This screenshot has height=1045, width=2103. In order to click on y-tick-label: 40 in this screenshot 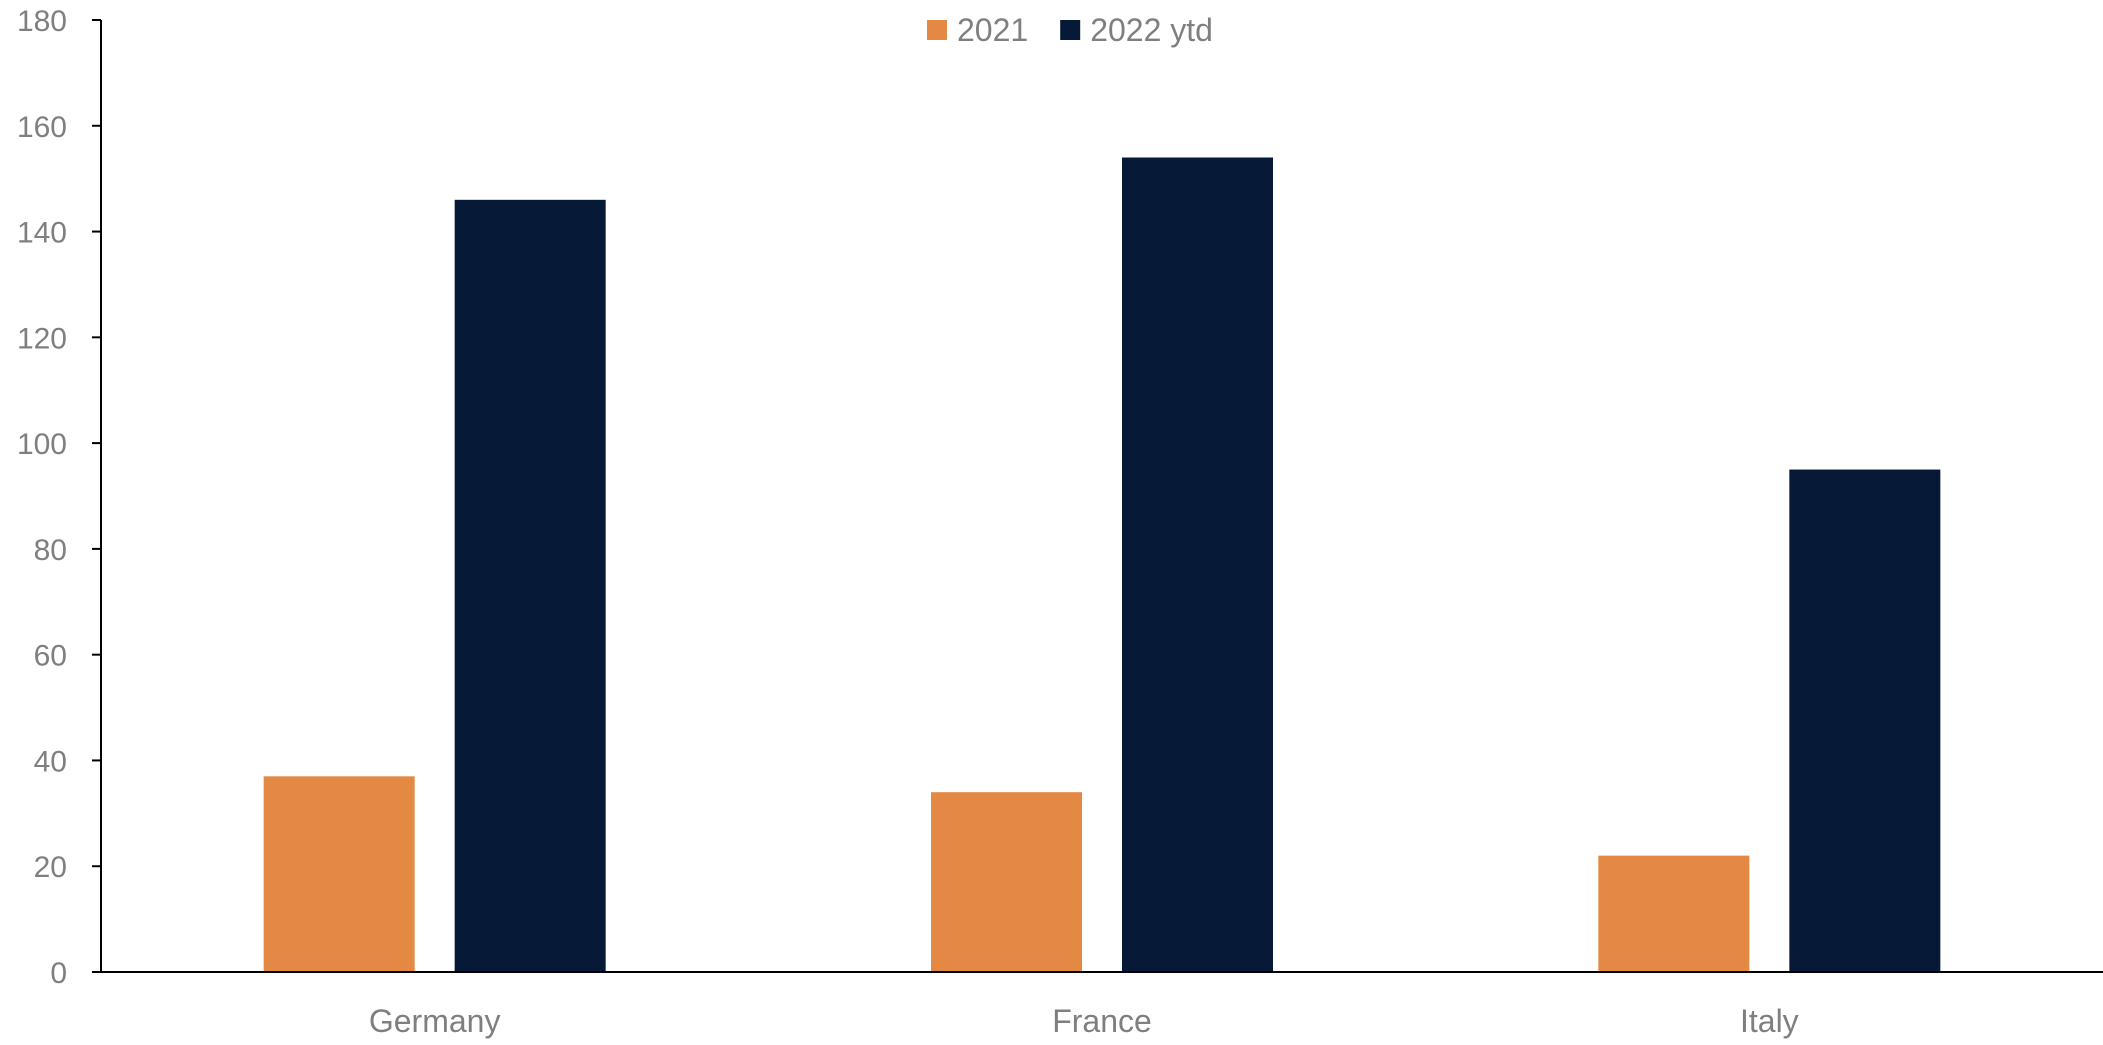, I will do `click(50, 761)`.